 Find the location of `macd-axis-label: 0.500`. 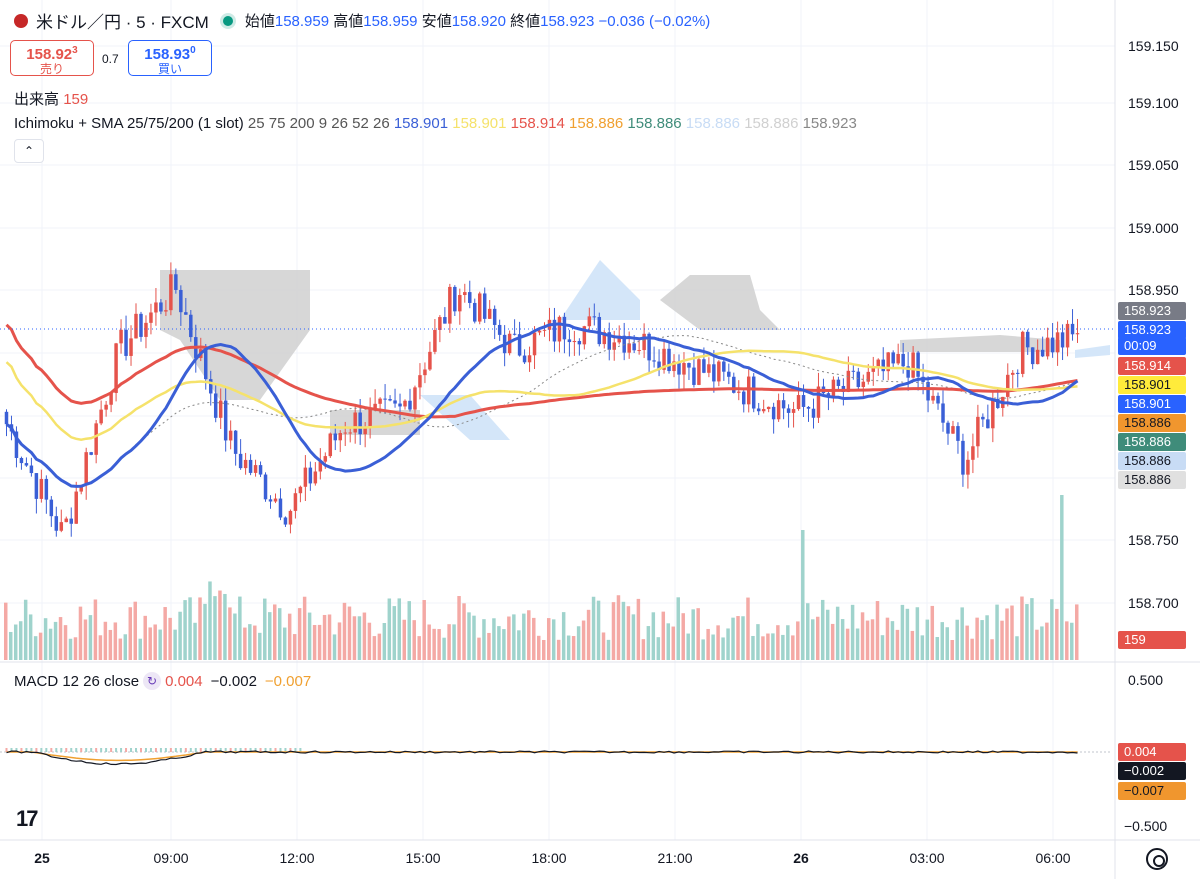

macd-axis-label: 0.500 is located at coordinates (1146, 680).